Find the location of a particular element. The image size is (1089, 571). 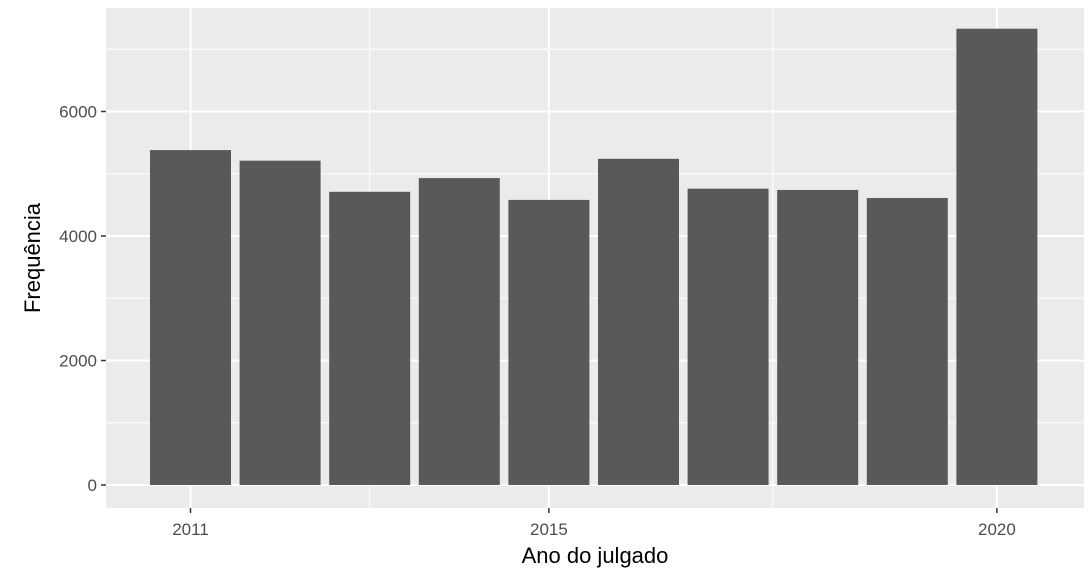

x-axis-ticks: 2011 2015 2020 is located at coordinates (594, 523).